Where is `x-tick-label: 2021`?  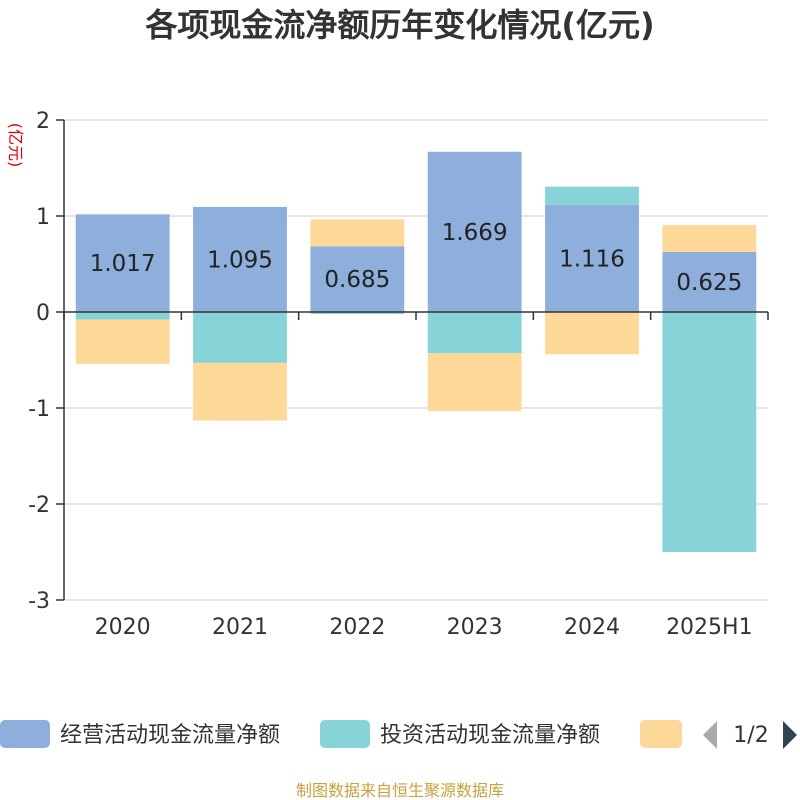
x-tick-label: 2021 is located at coordinates (240, 627).